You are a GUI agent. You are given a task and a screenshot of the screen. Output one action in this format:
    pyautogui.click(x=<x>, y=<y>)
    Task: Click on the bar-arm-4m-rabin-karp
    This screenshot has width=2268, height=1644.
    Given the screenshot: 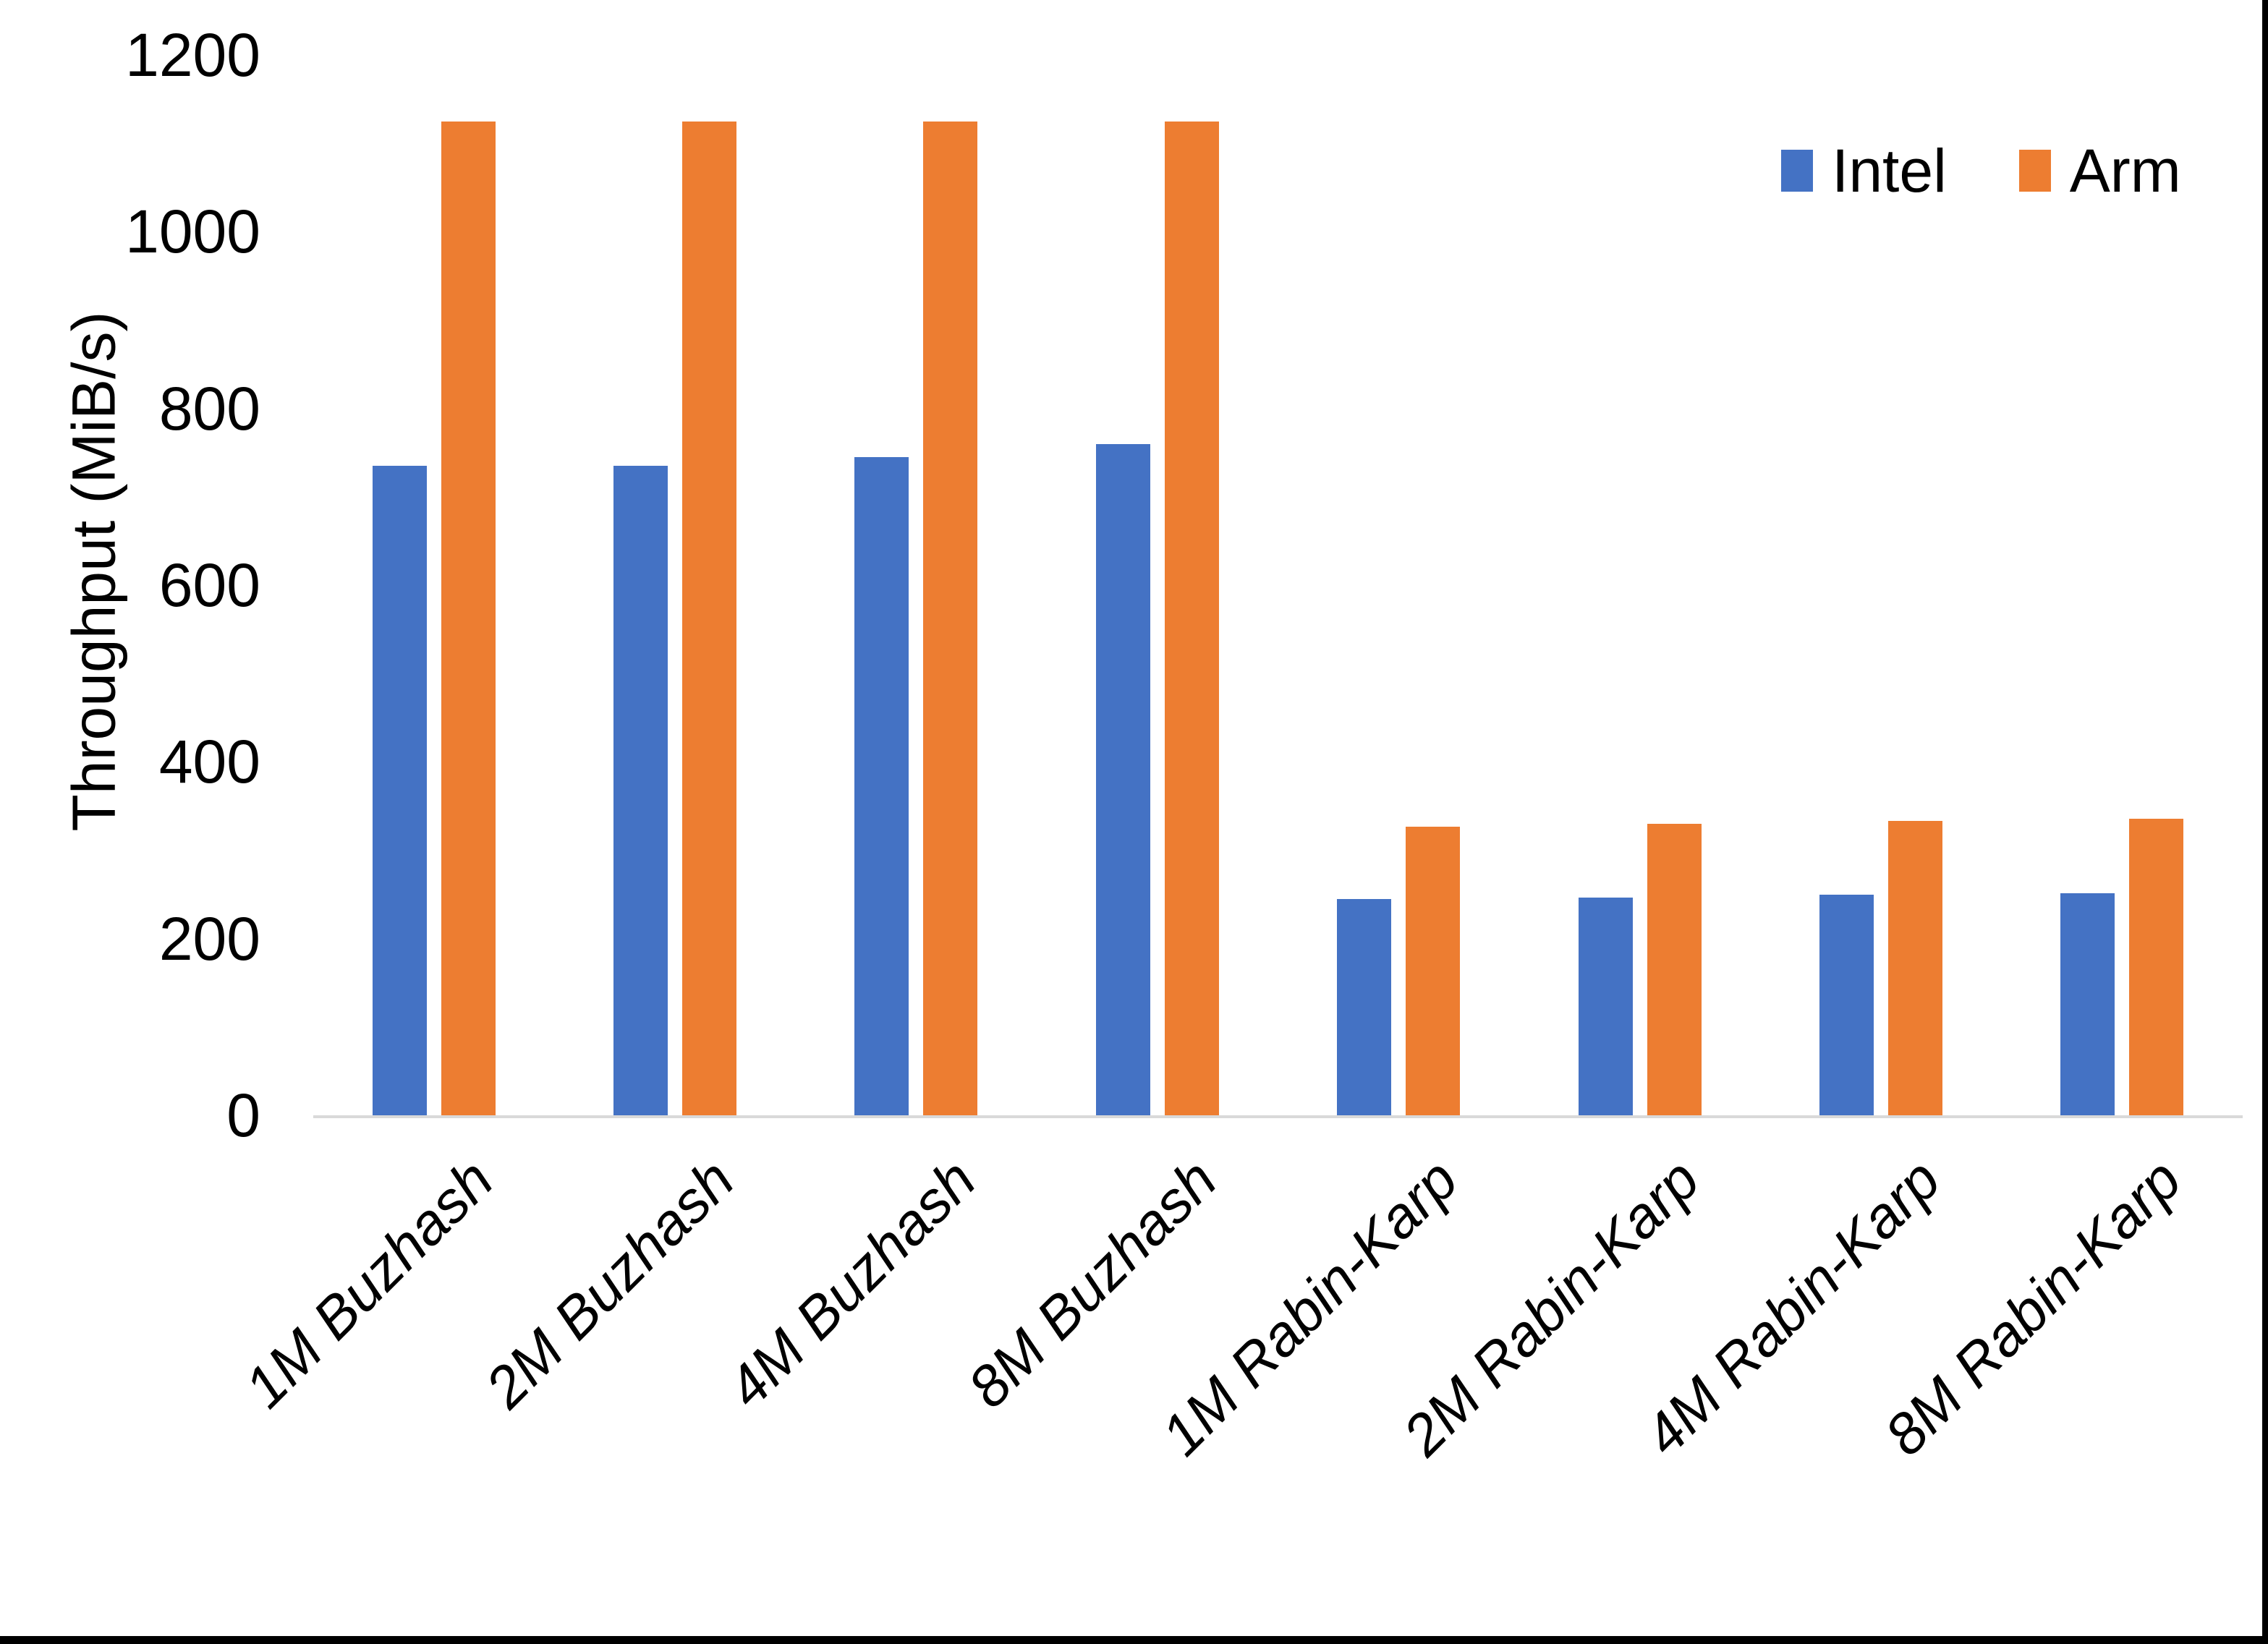 What is the action you would take?
    pyautogui.click(x=1914, y=968)
    